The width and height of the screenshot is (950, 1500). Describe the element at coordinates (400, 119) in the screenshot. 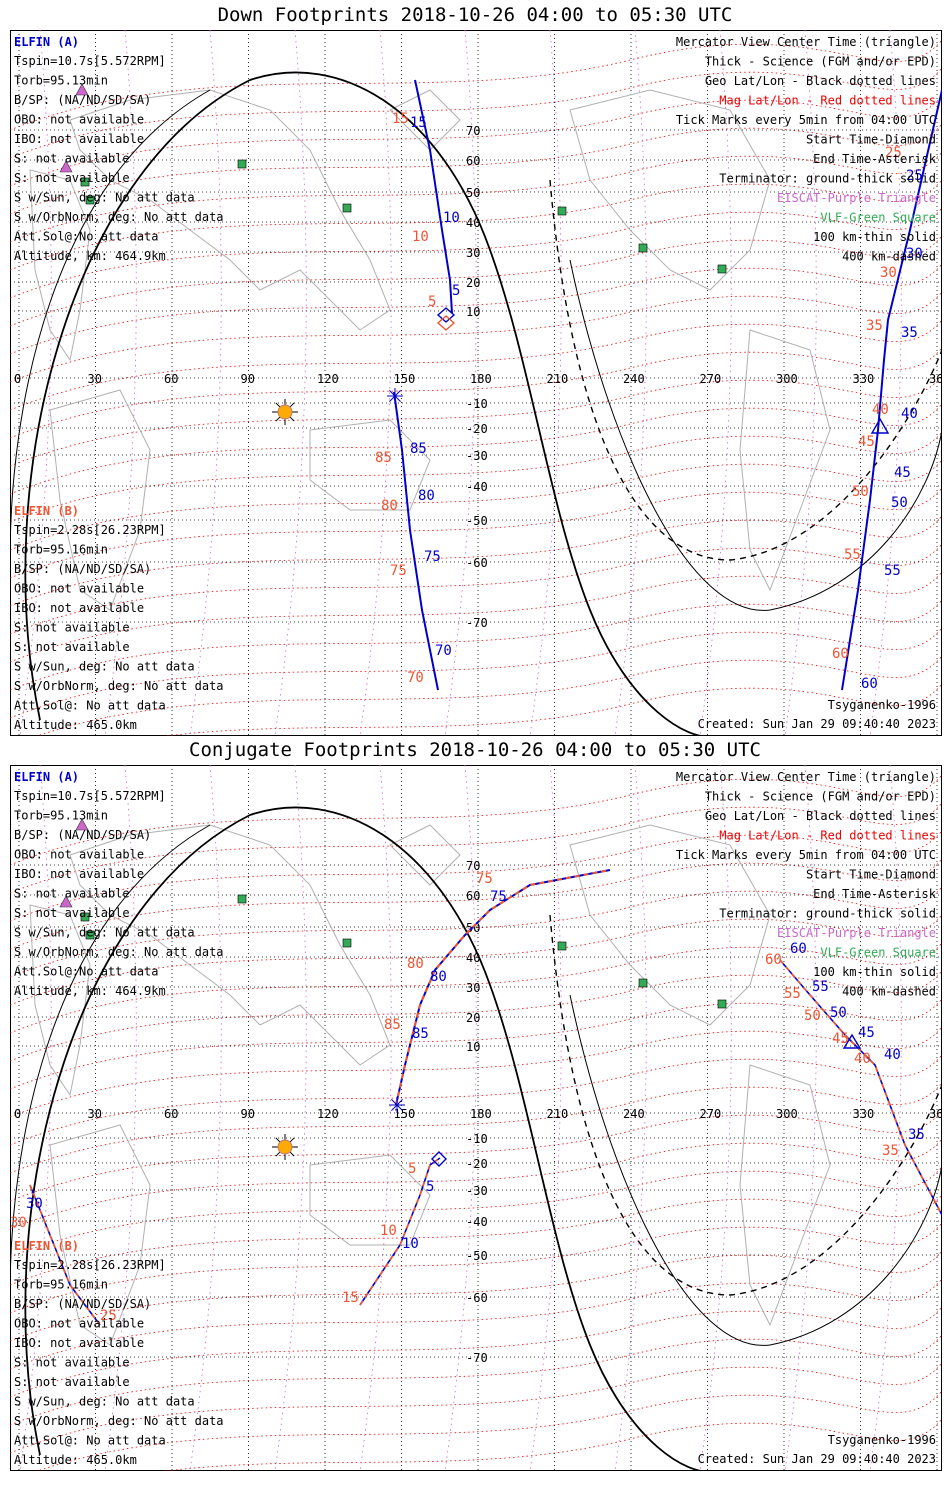

I see `elfin-b-tick-label: 15` at that location.